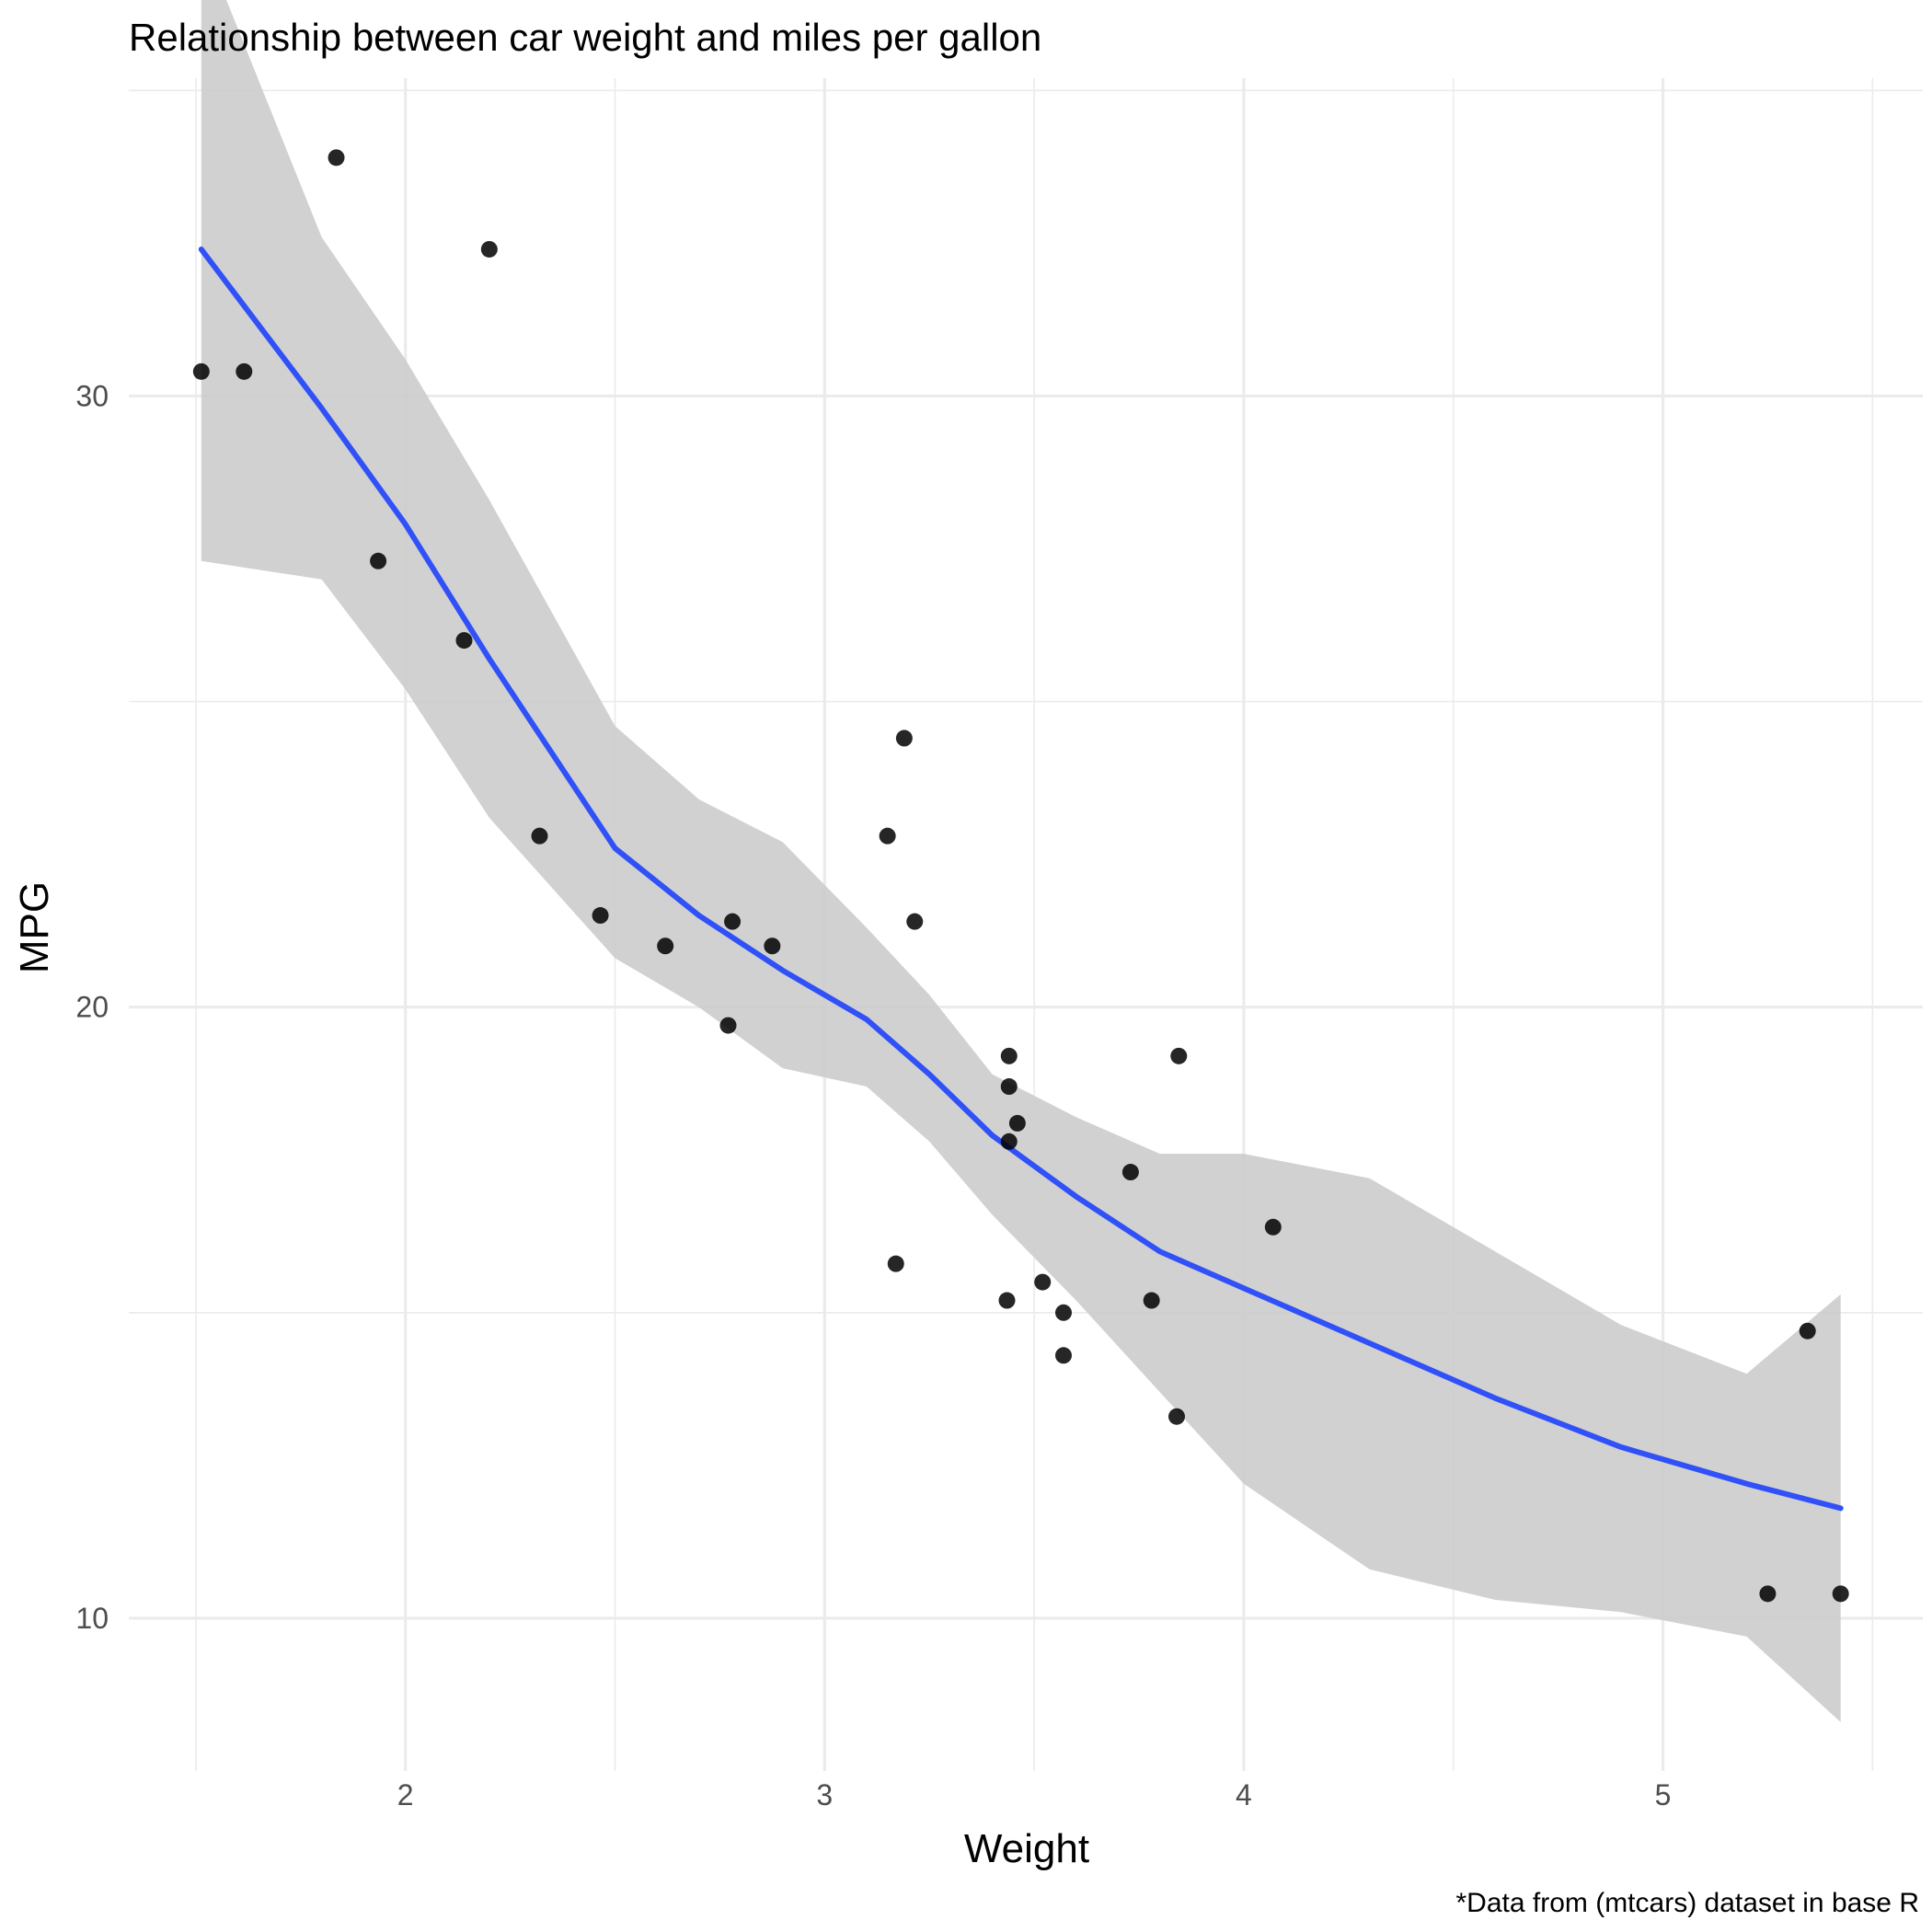 The image size is (1932, 1932). I want to click on x-tick-label: 4, so click(1244, 1794).